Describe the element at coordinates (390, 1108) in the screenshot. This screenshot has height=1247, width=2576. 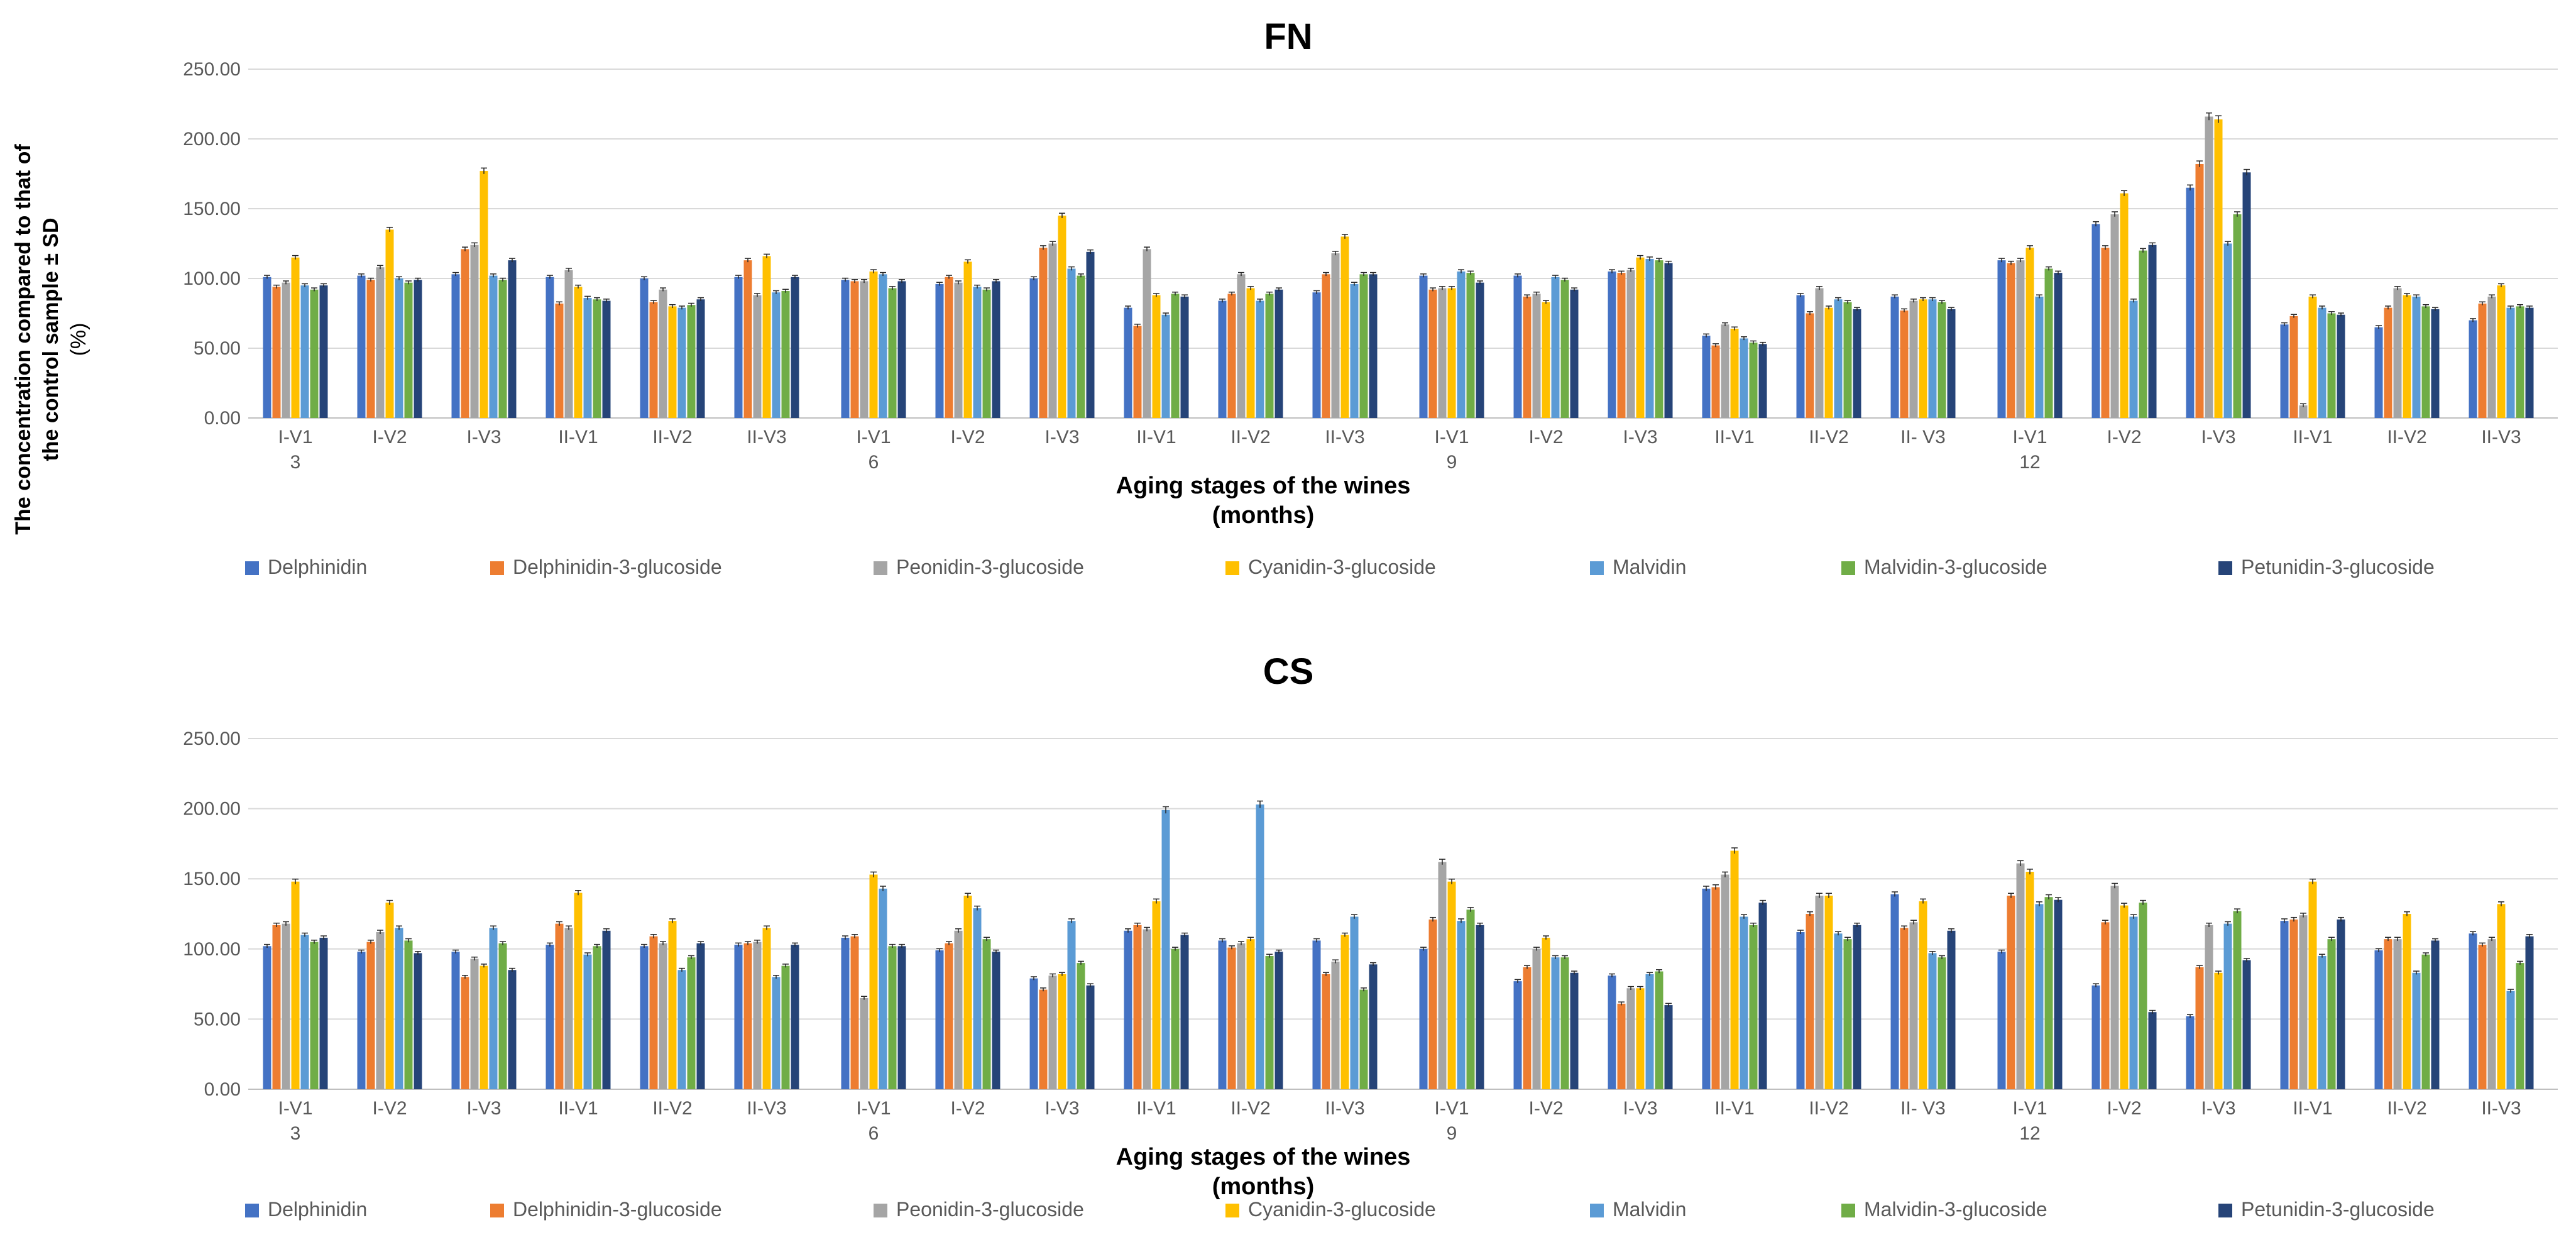
I see `x-tick-label: I-V2` at that location.